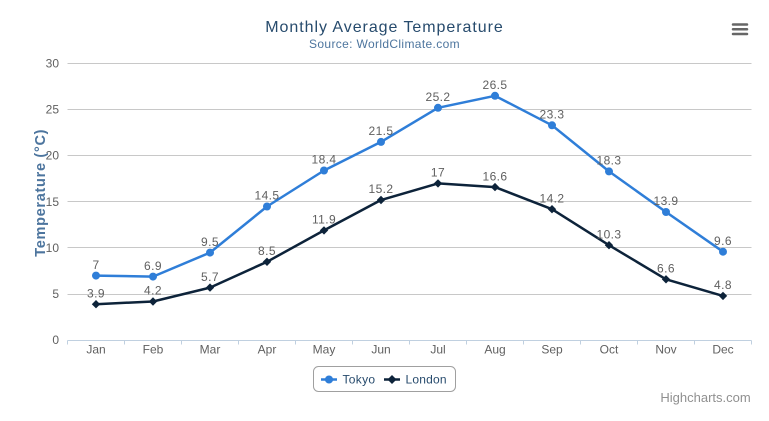 Image resolution: width=769 pixels, height=421 pixels. I want to click on svg-text: Jun, so click(380, 350).